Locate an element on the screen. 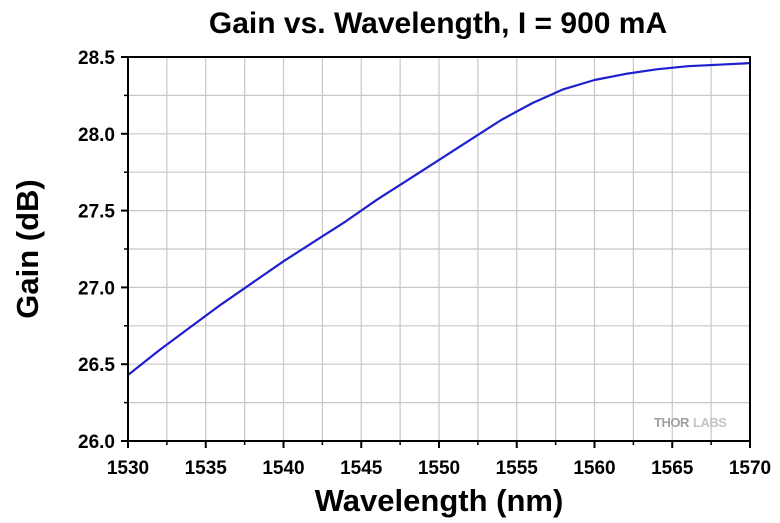 The height and width of the screenshot is (523, 780). x-tick-label-1530: 1530 is located at coordinates (128, 468).